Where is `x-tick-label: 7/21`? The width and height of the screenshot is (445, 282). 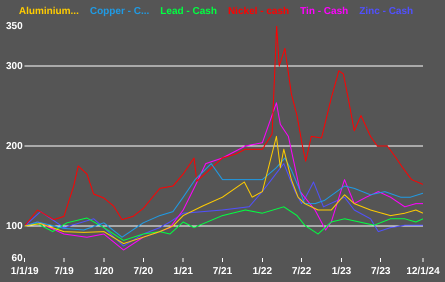
x-tick-label: 7/21 is located at coordinates (222, 271).